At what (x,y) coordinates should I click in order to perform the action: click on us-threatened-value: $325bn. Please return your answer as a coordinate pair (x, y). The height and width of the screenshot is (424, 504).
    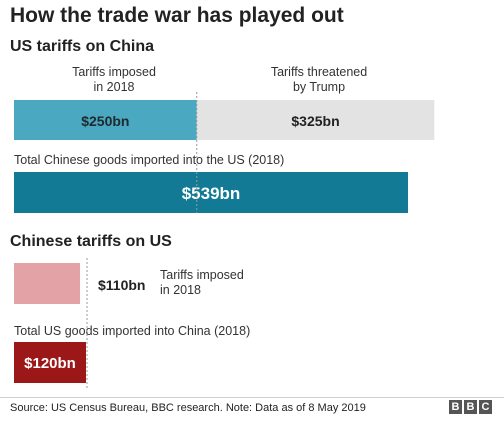
    Looking at the image, I should click on (315, 121).